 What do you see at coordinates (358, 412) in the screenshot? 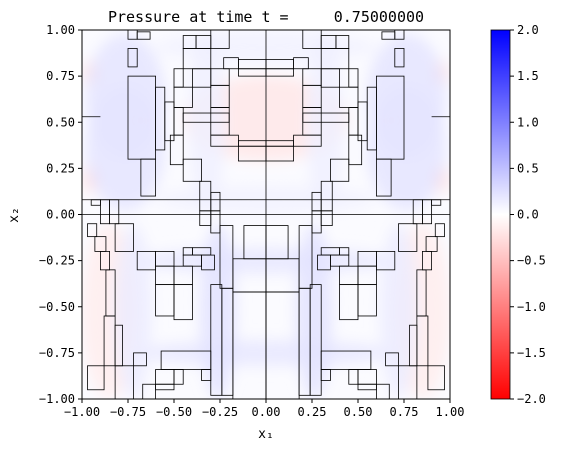
I see `x-tick-label-6: 0.50` at bounding box center [358, 412].